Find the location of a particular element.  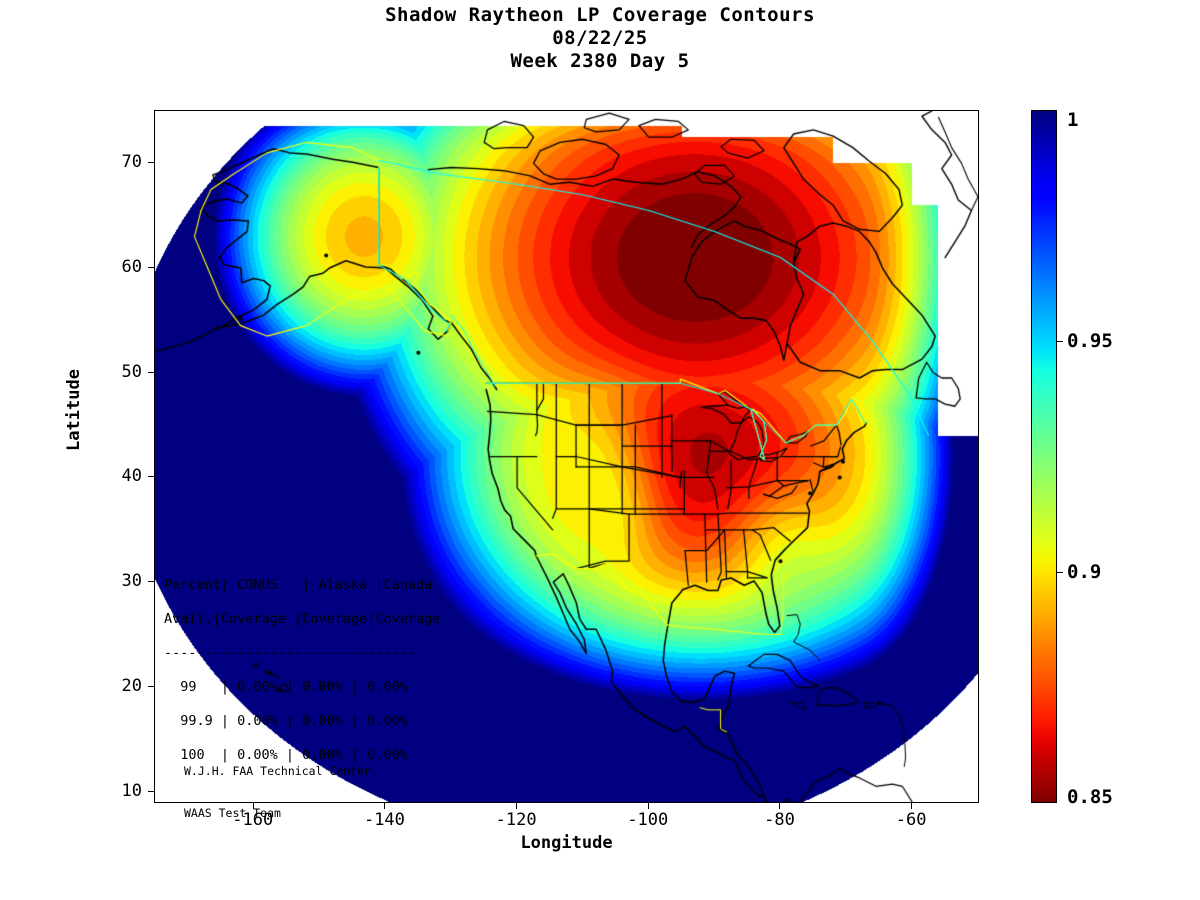

stats-header-row-2: Avail.|Coverage |Coverage|Coverage is located at coordinates (302, 619).